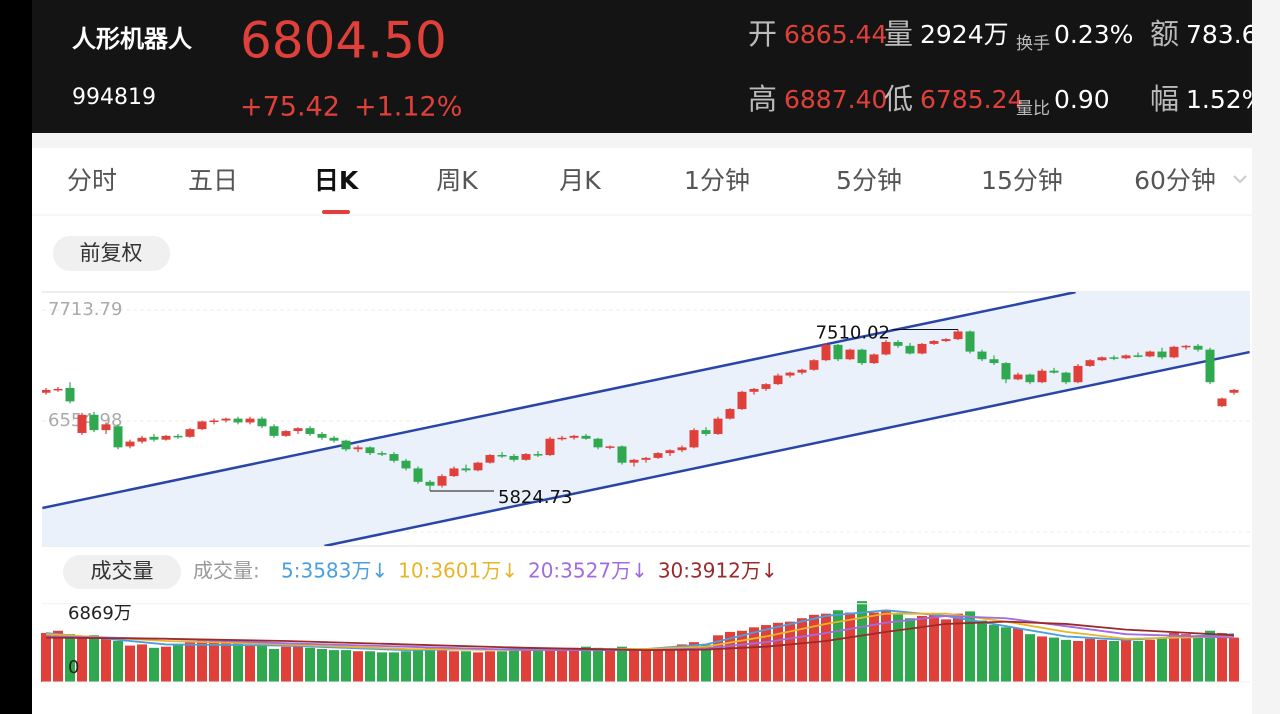 Image resolution: width=1280 pixels, height=714 pixels. What do you see at coordinates (1240, 179) in the screenshot?
I see `tab-more` at bounding box center [1240, 179].